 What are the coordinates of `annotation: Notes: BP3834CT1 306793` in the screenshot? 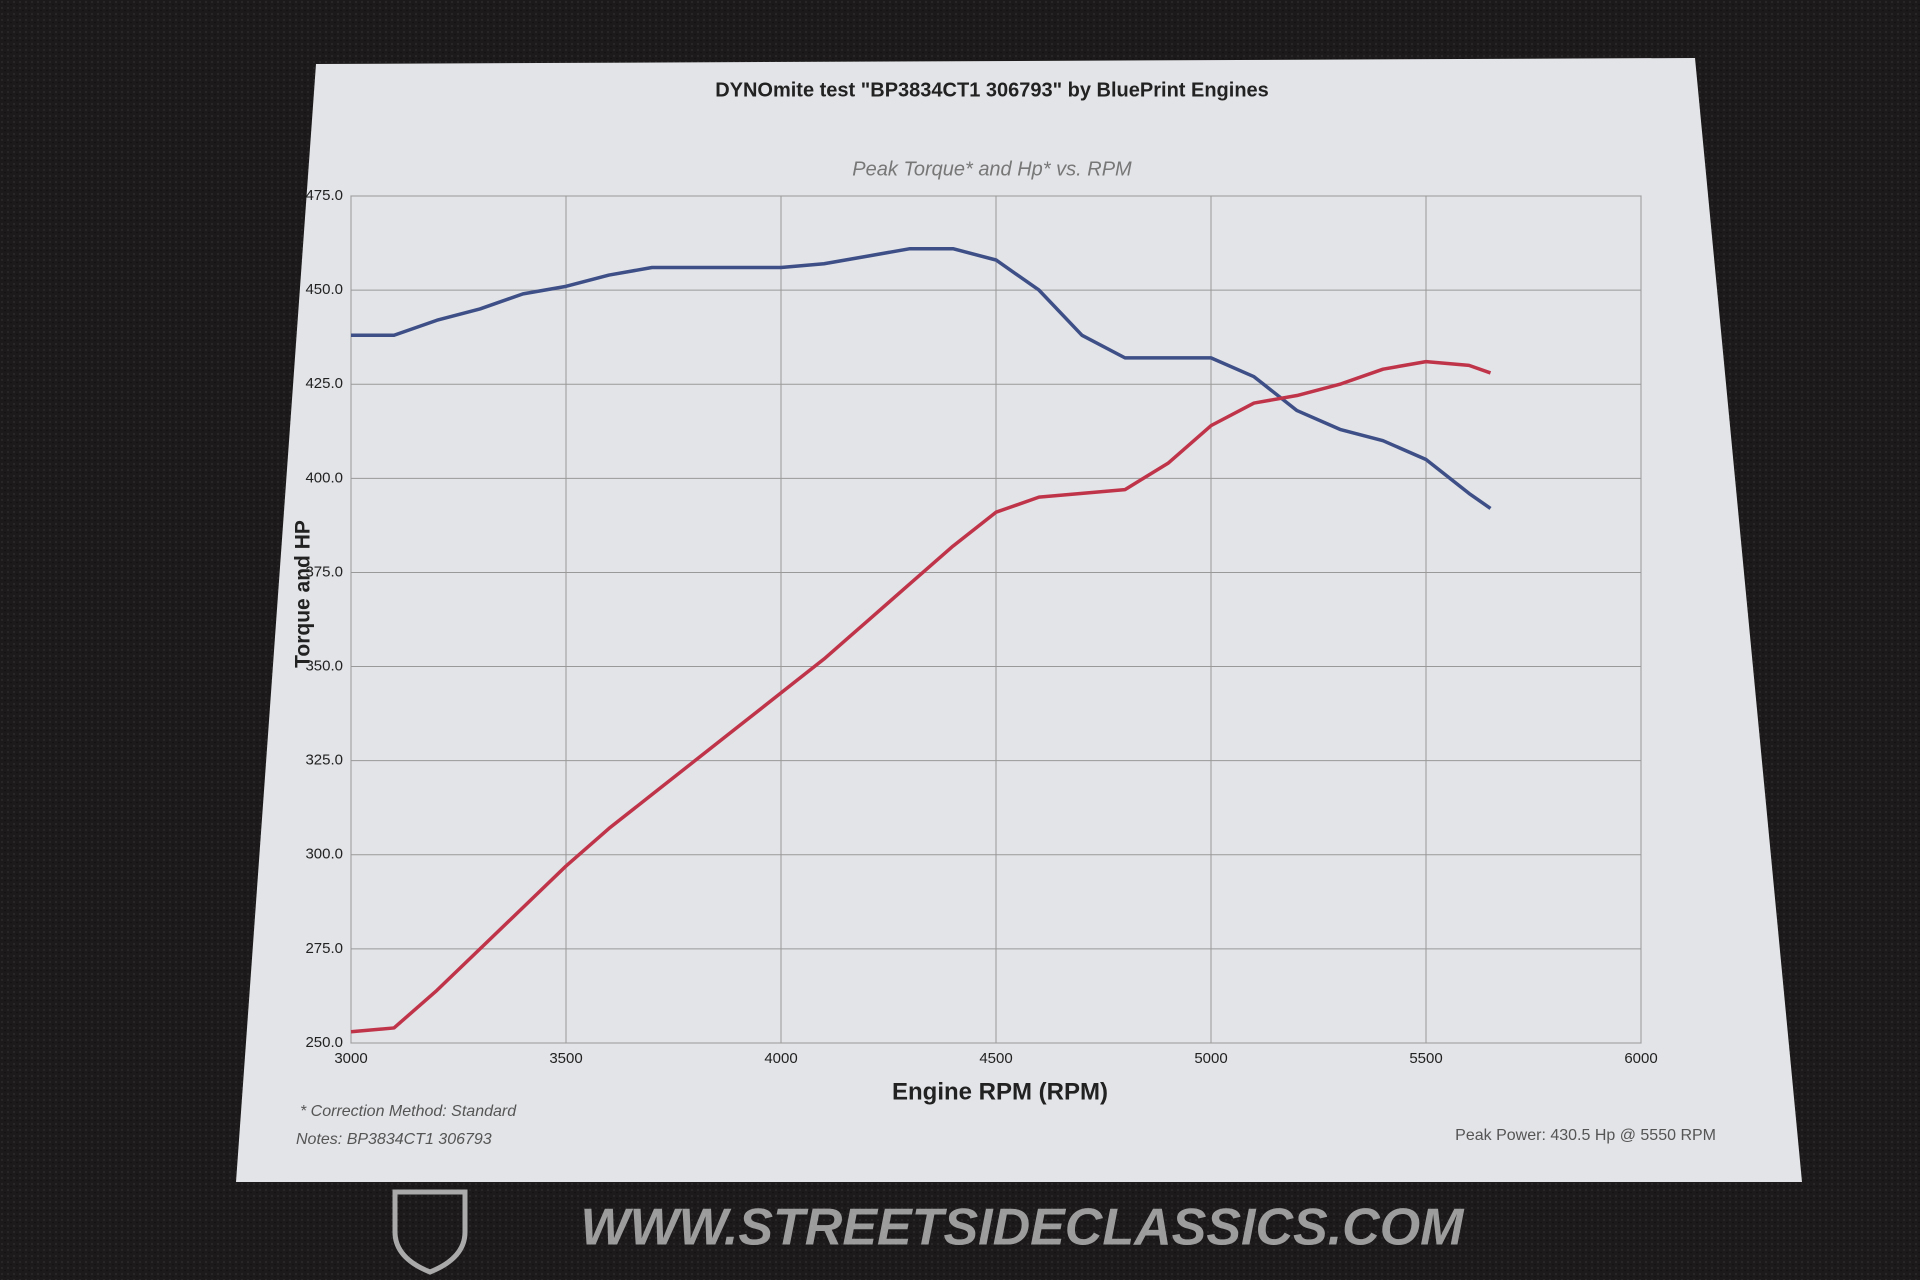 It's located at (394, 1139).